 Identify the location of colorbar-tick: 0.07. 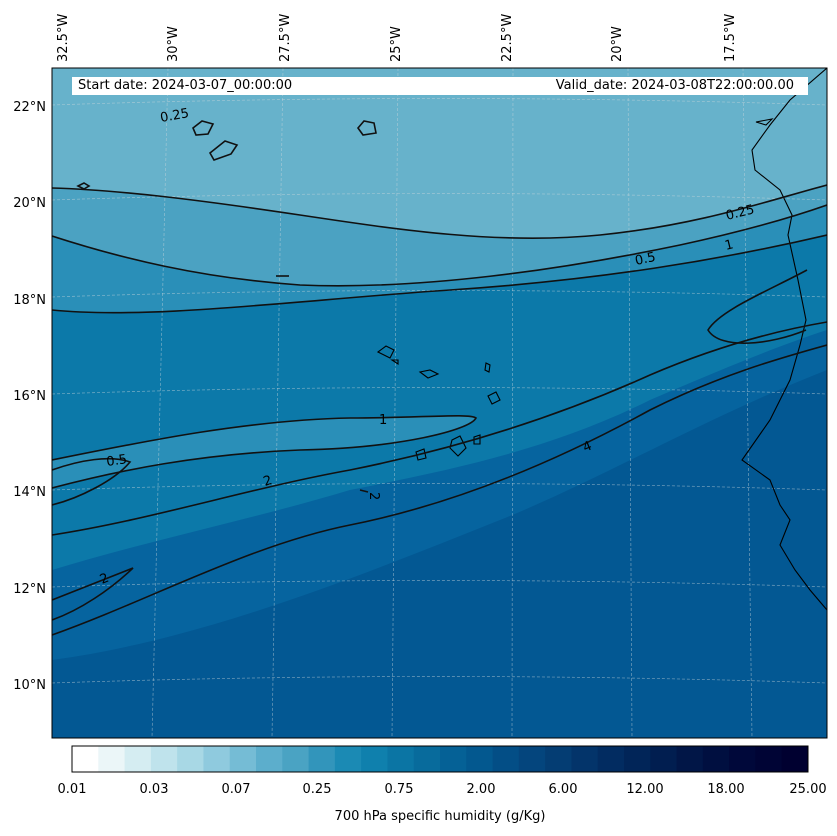
(236, 789).